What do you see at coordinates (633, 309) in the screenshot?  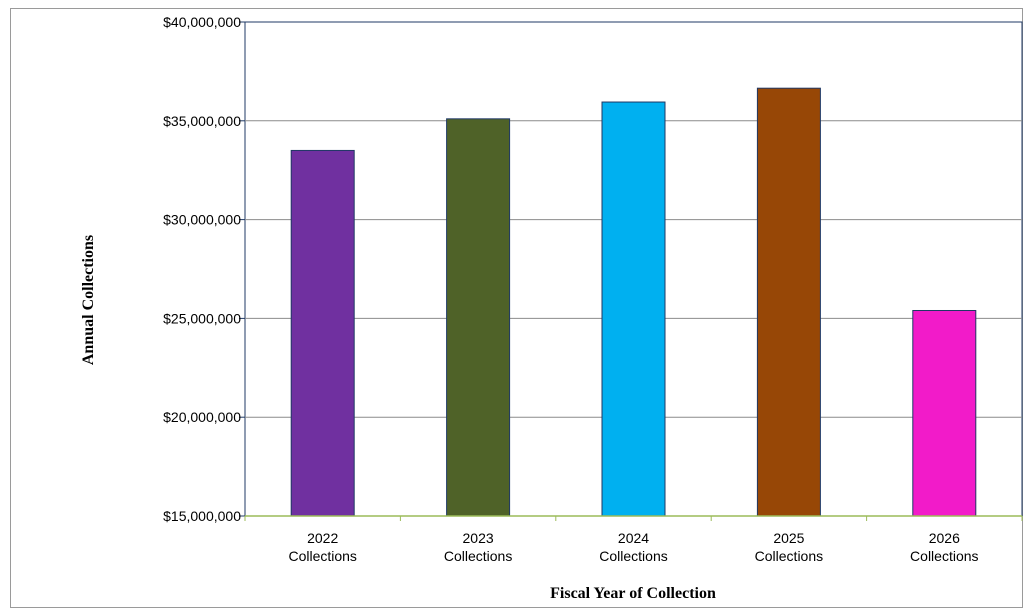 I see `bar-2024` at bounding box center [633, 309].